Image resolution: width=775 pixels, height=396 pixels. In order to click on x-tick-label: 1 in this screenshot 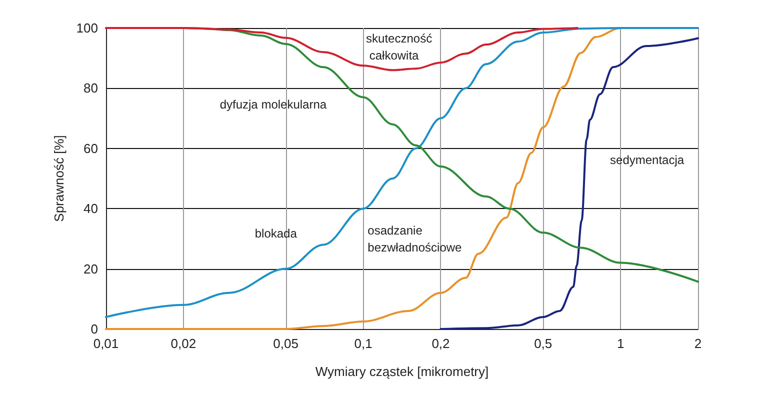, I will do `click(620, 343)`.